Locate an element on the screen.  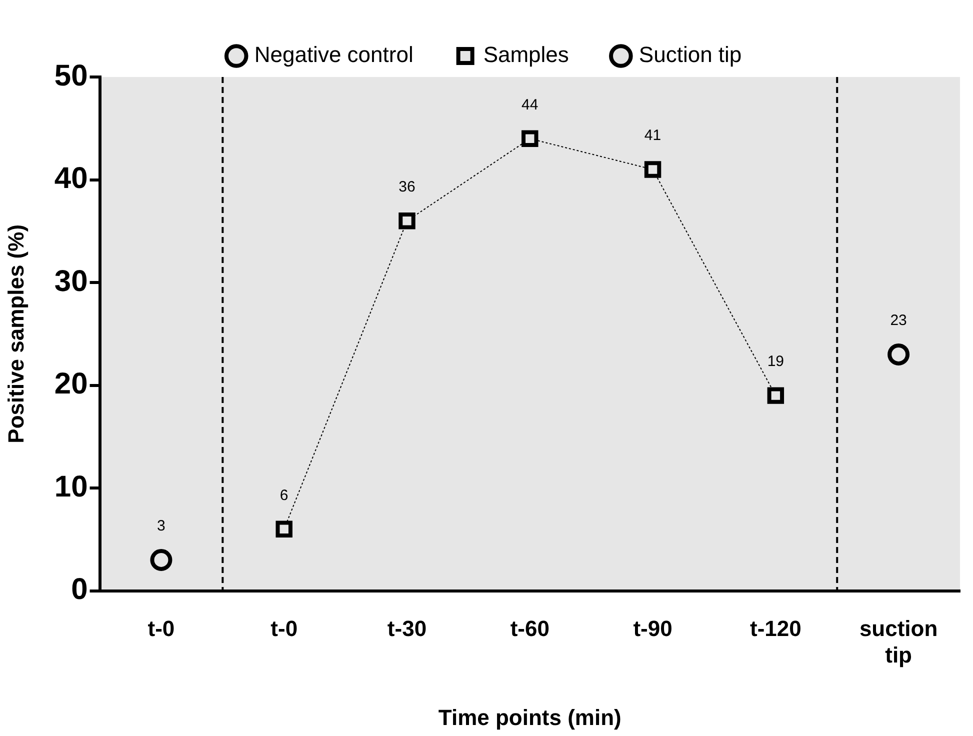
x-tick-label: suction tip is located at coordinates (898, 642).